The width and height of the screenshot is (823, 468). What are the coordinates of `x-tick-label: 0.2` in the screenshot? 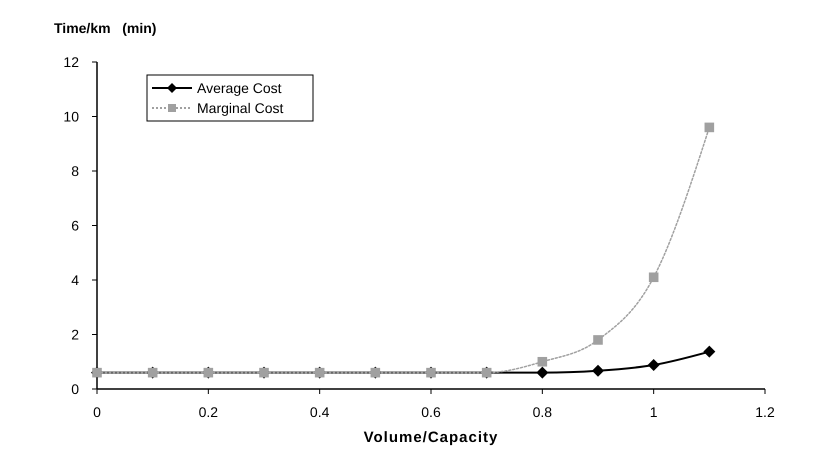 It's located at (208, 412).